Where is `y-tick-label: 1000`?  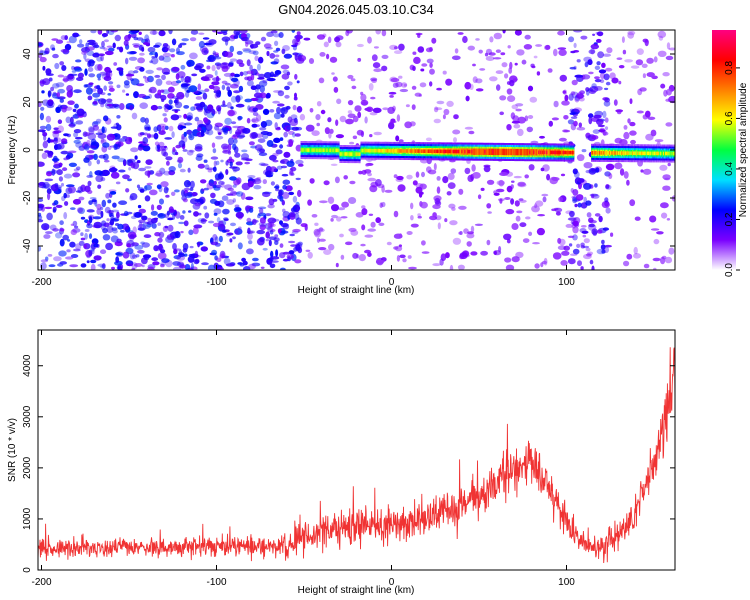 y-tick-label: 1000 is located at coordinates (27, 518).